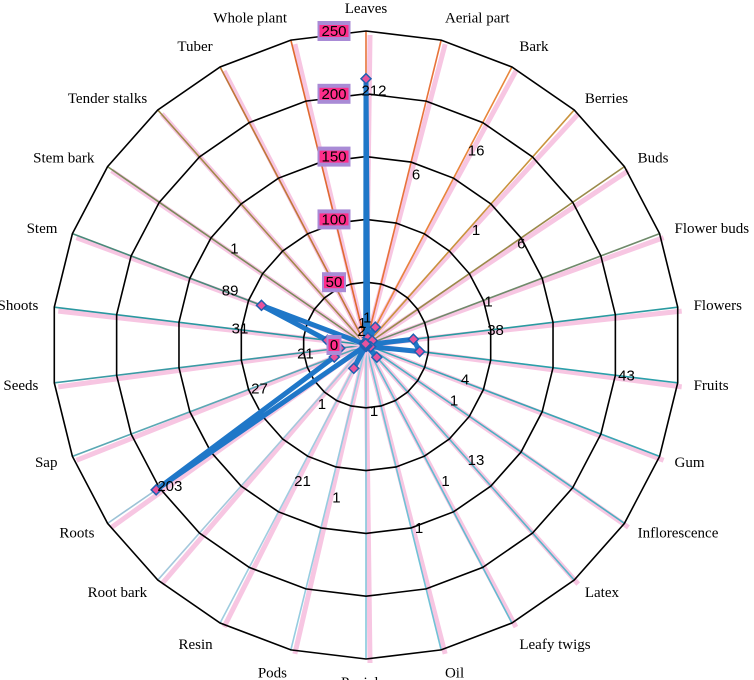  What do you see at coordinates (42, 229) in the screenshot?
I see `category-label: Stem` at bounding box center [42, 229].